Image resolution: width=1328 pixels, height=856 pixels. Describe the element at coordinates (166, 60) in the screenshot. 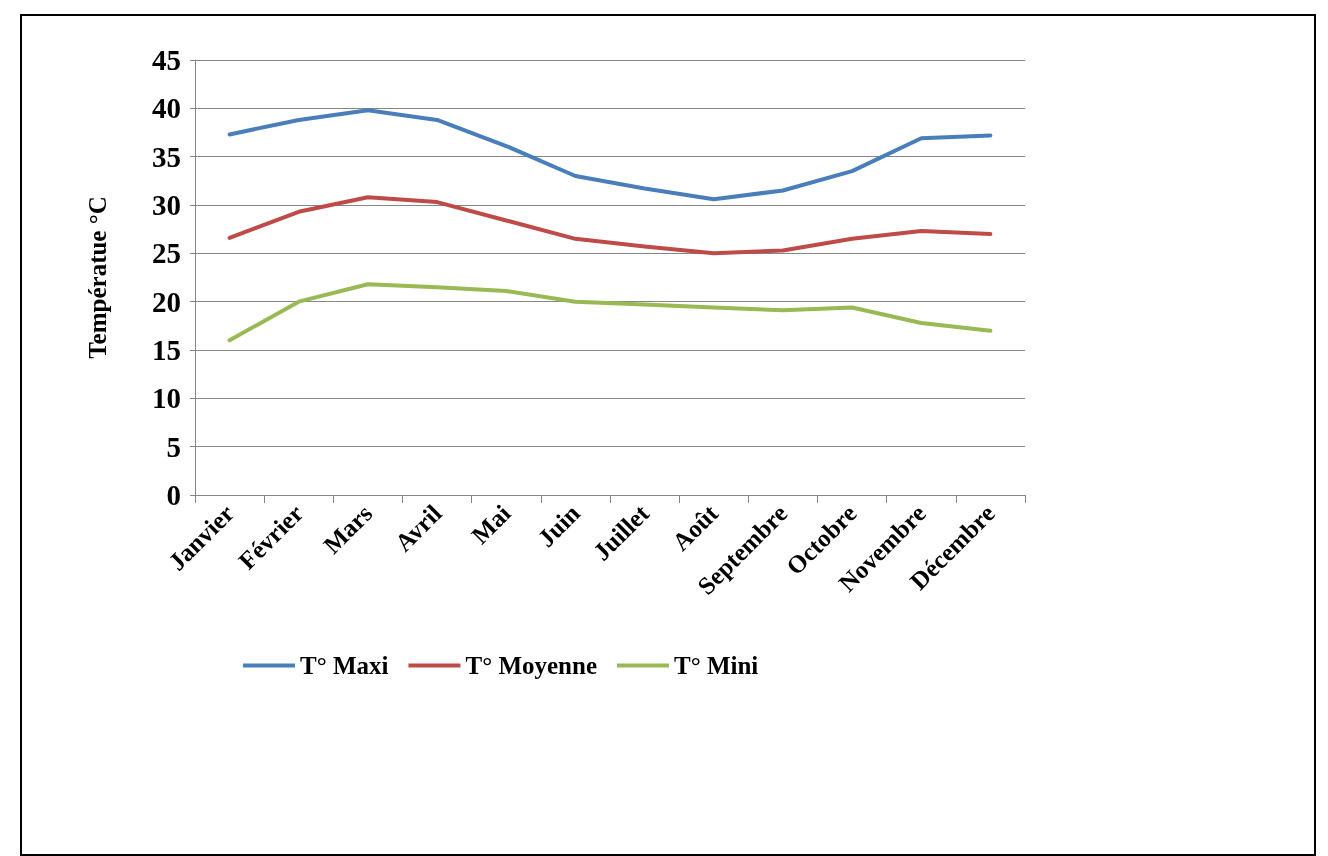

I see `y-tick-label: 45` at that location.